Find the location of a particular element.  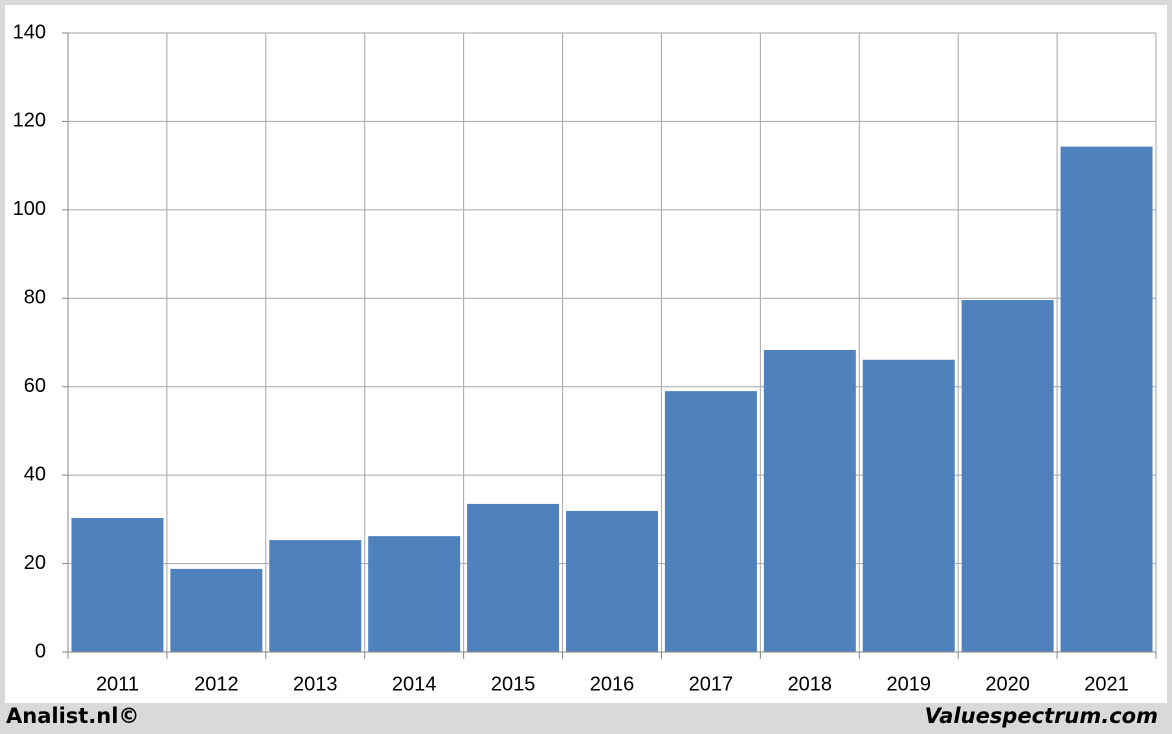

x-tick-label: 2011 is located at coordinates (117, 684).